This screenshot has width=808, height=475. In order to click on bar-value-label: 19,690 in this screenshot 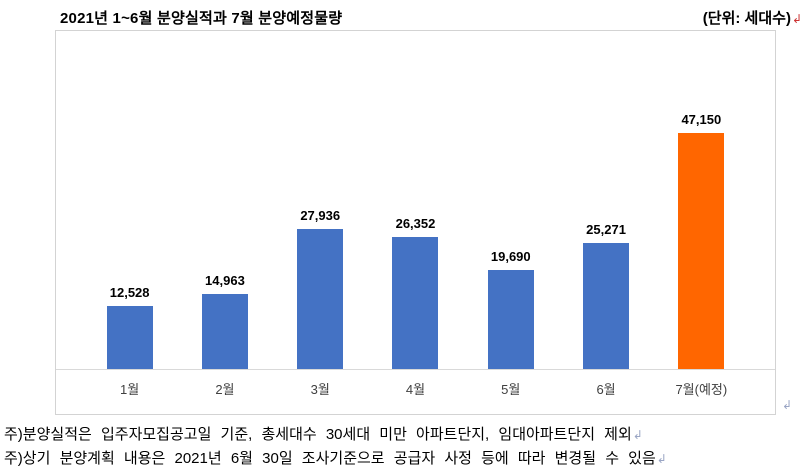, I will do `click(510, 256)`.